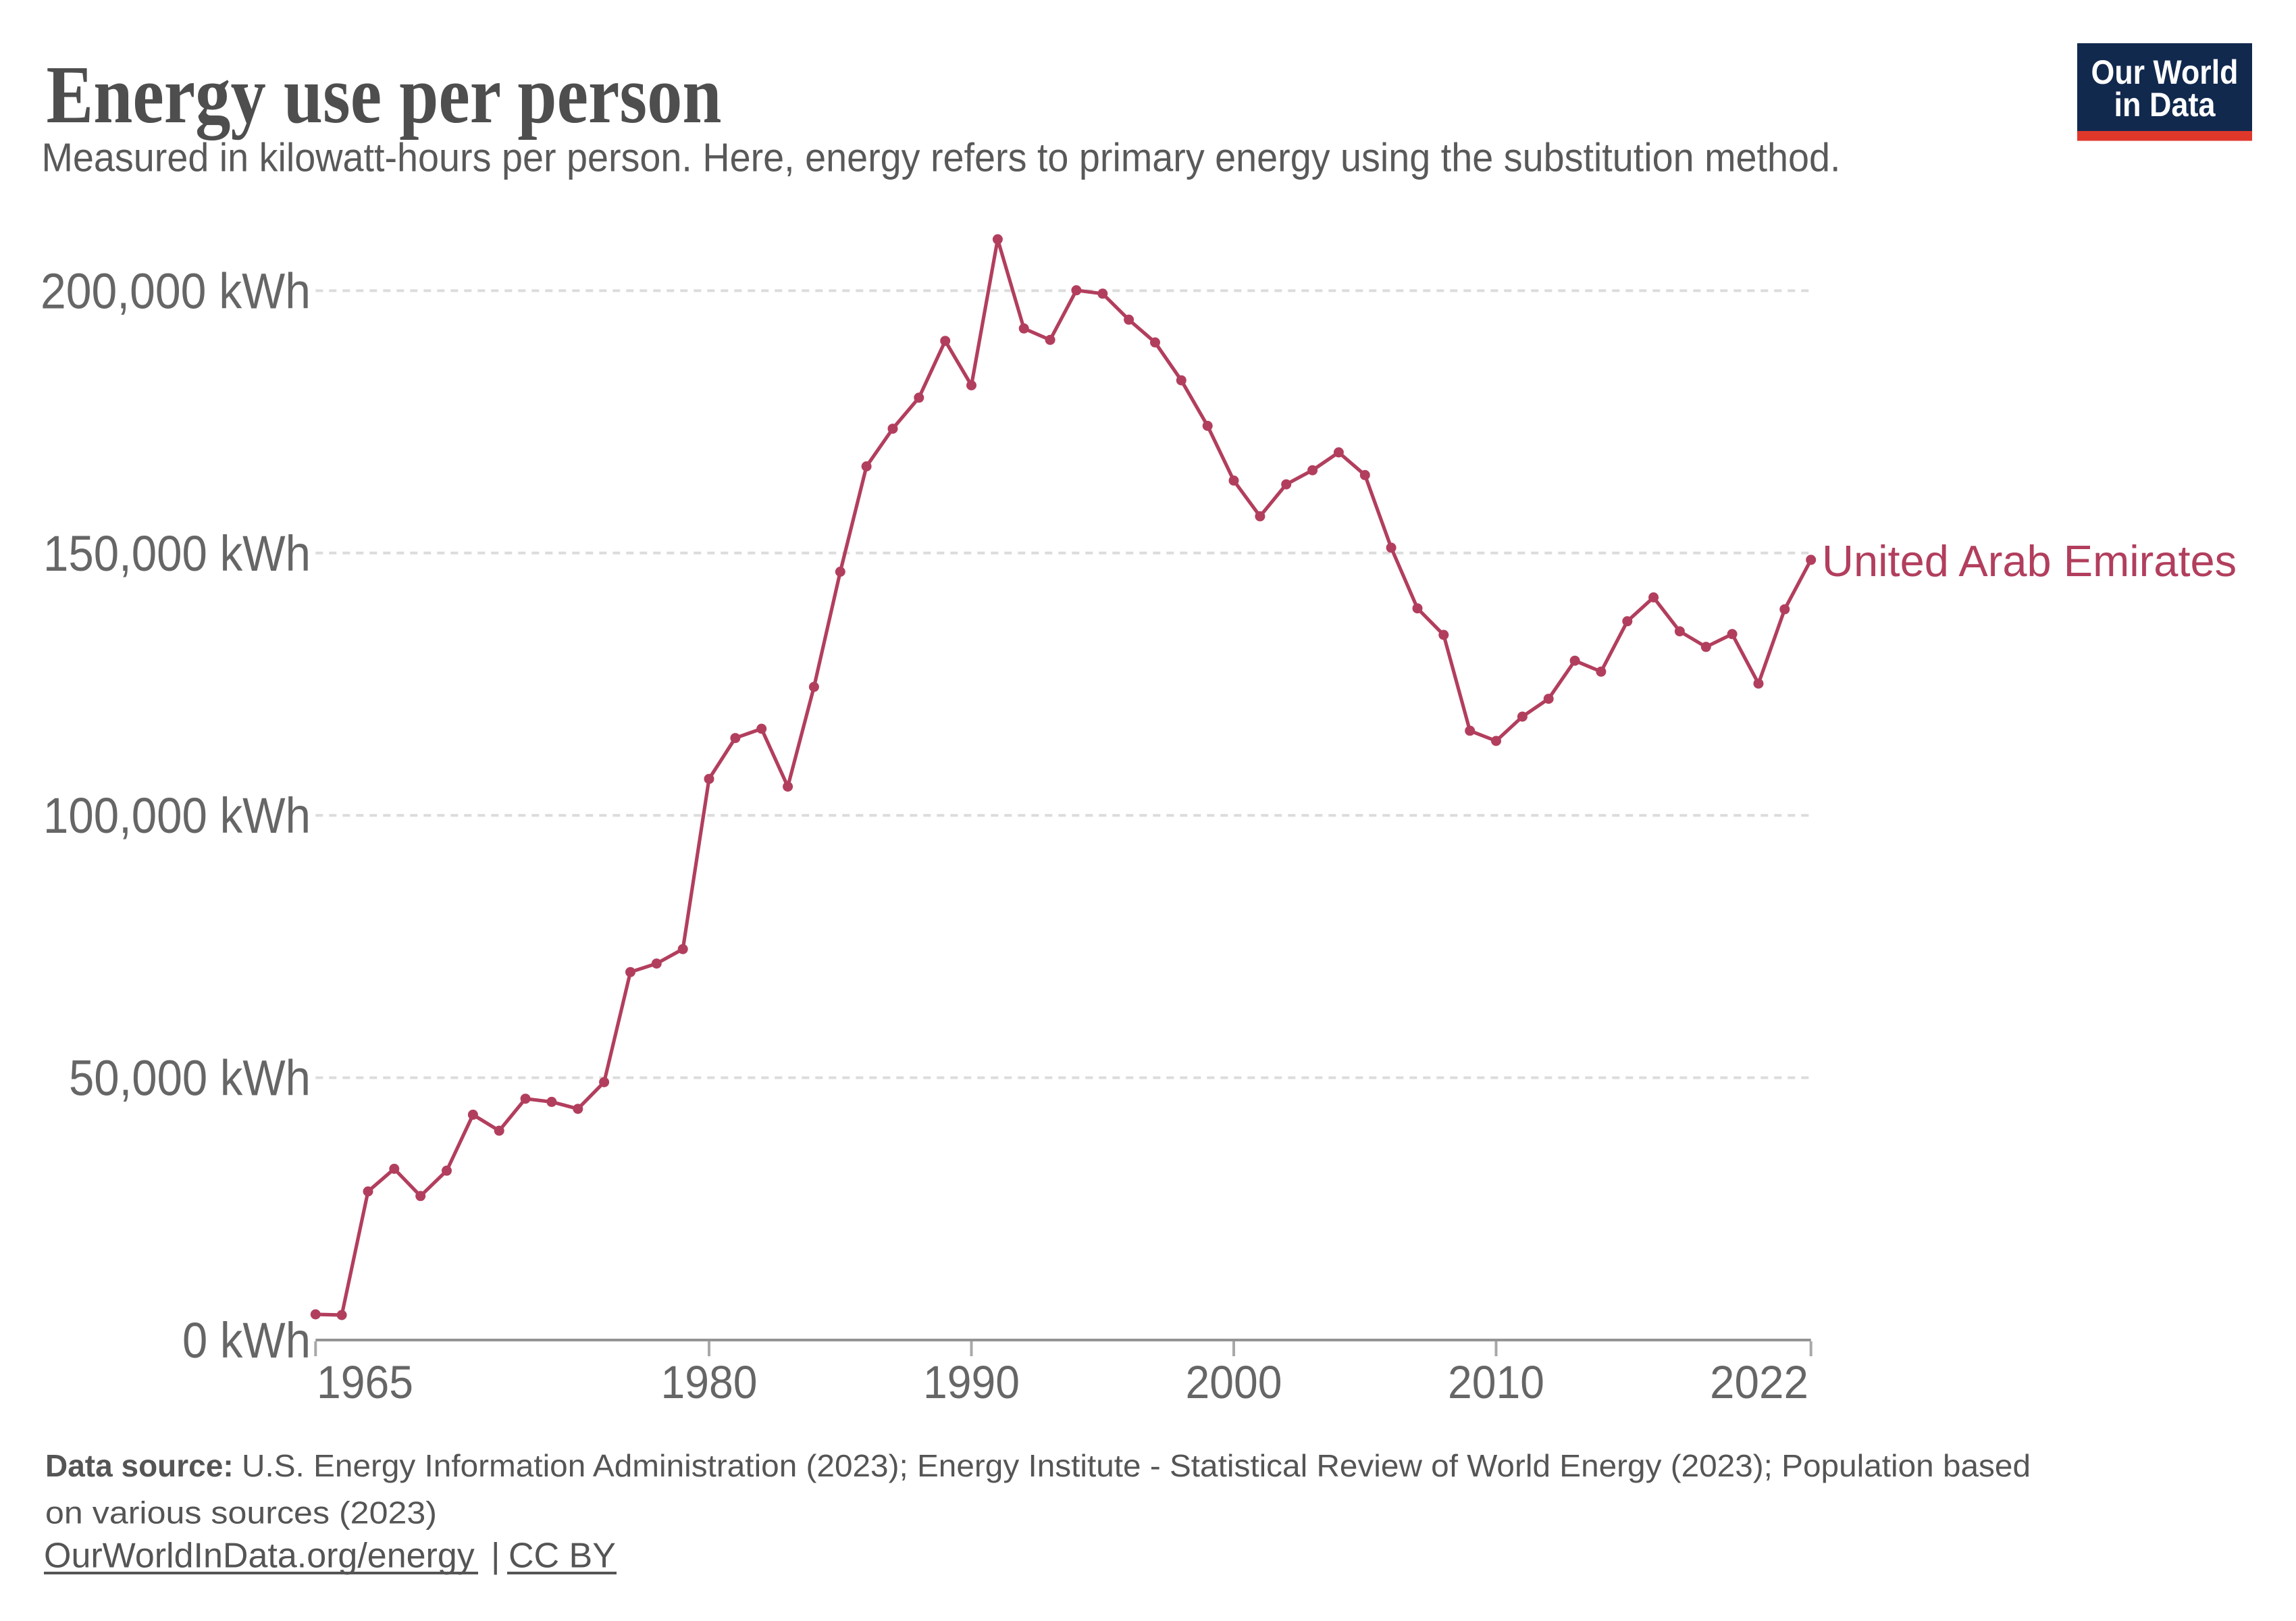 The image size is (2296, 1621). What do you see at coordinates (2165, 72) in the screenshot?
I see `svg-text: Our World` at bounding box center [2165, 72].